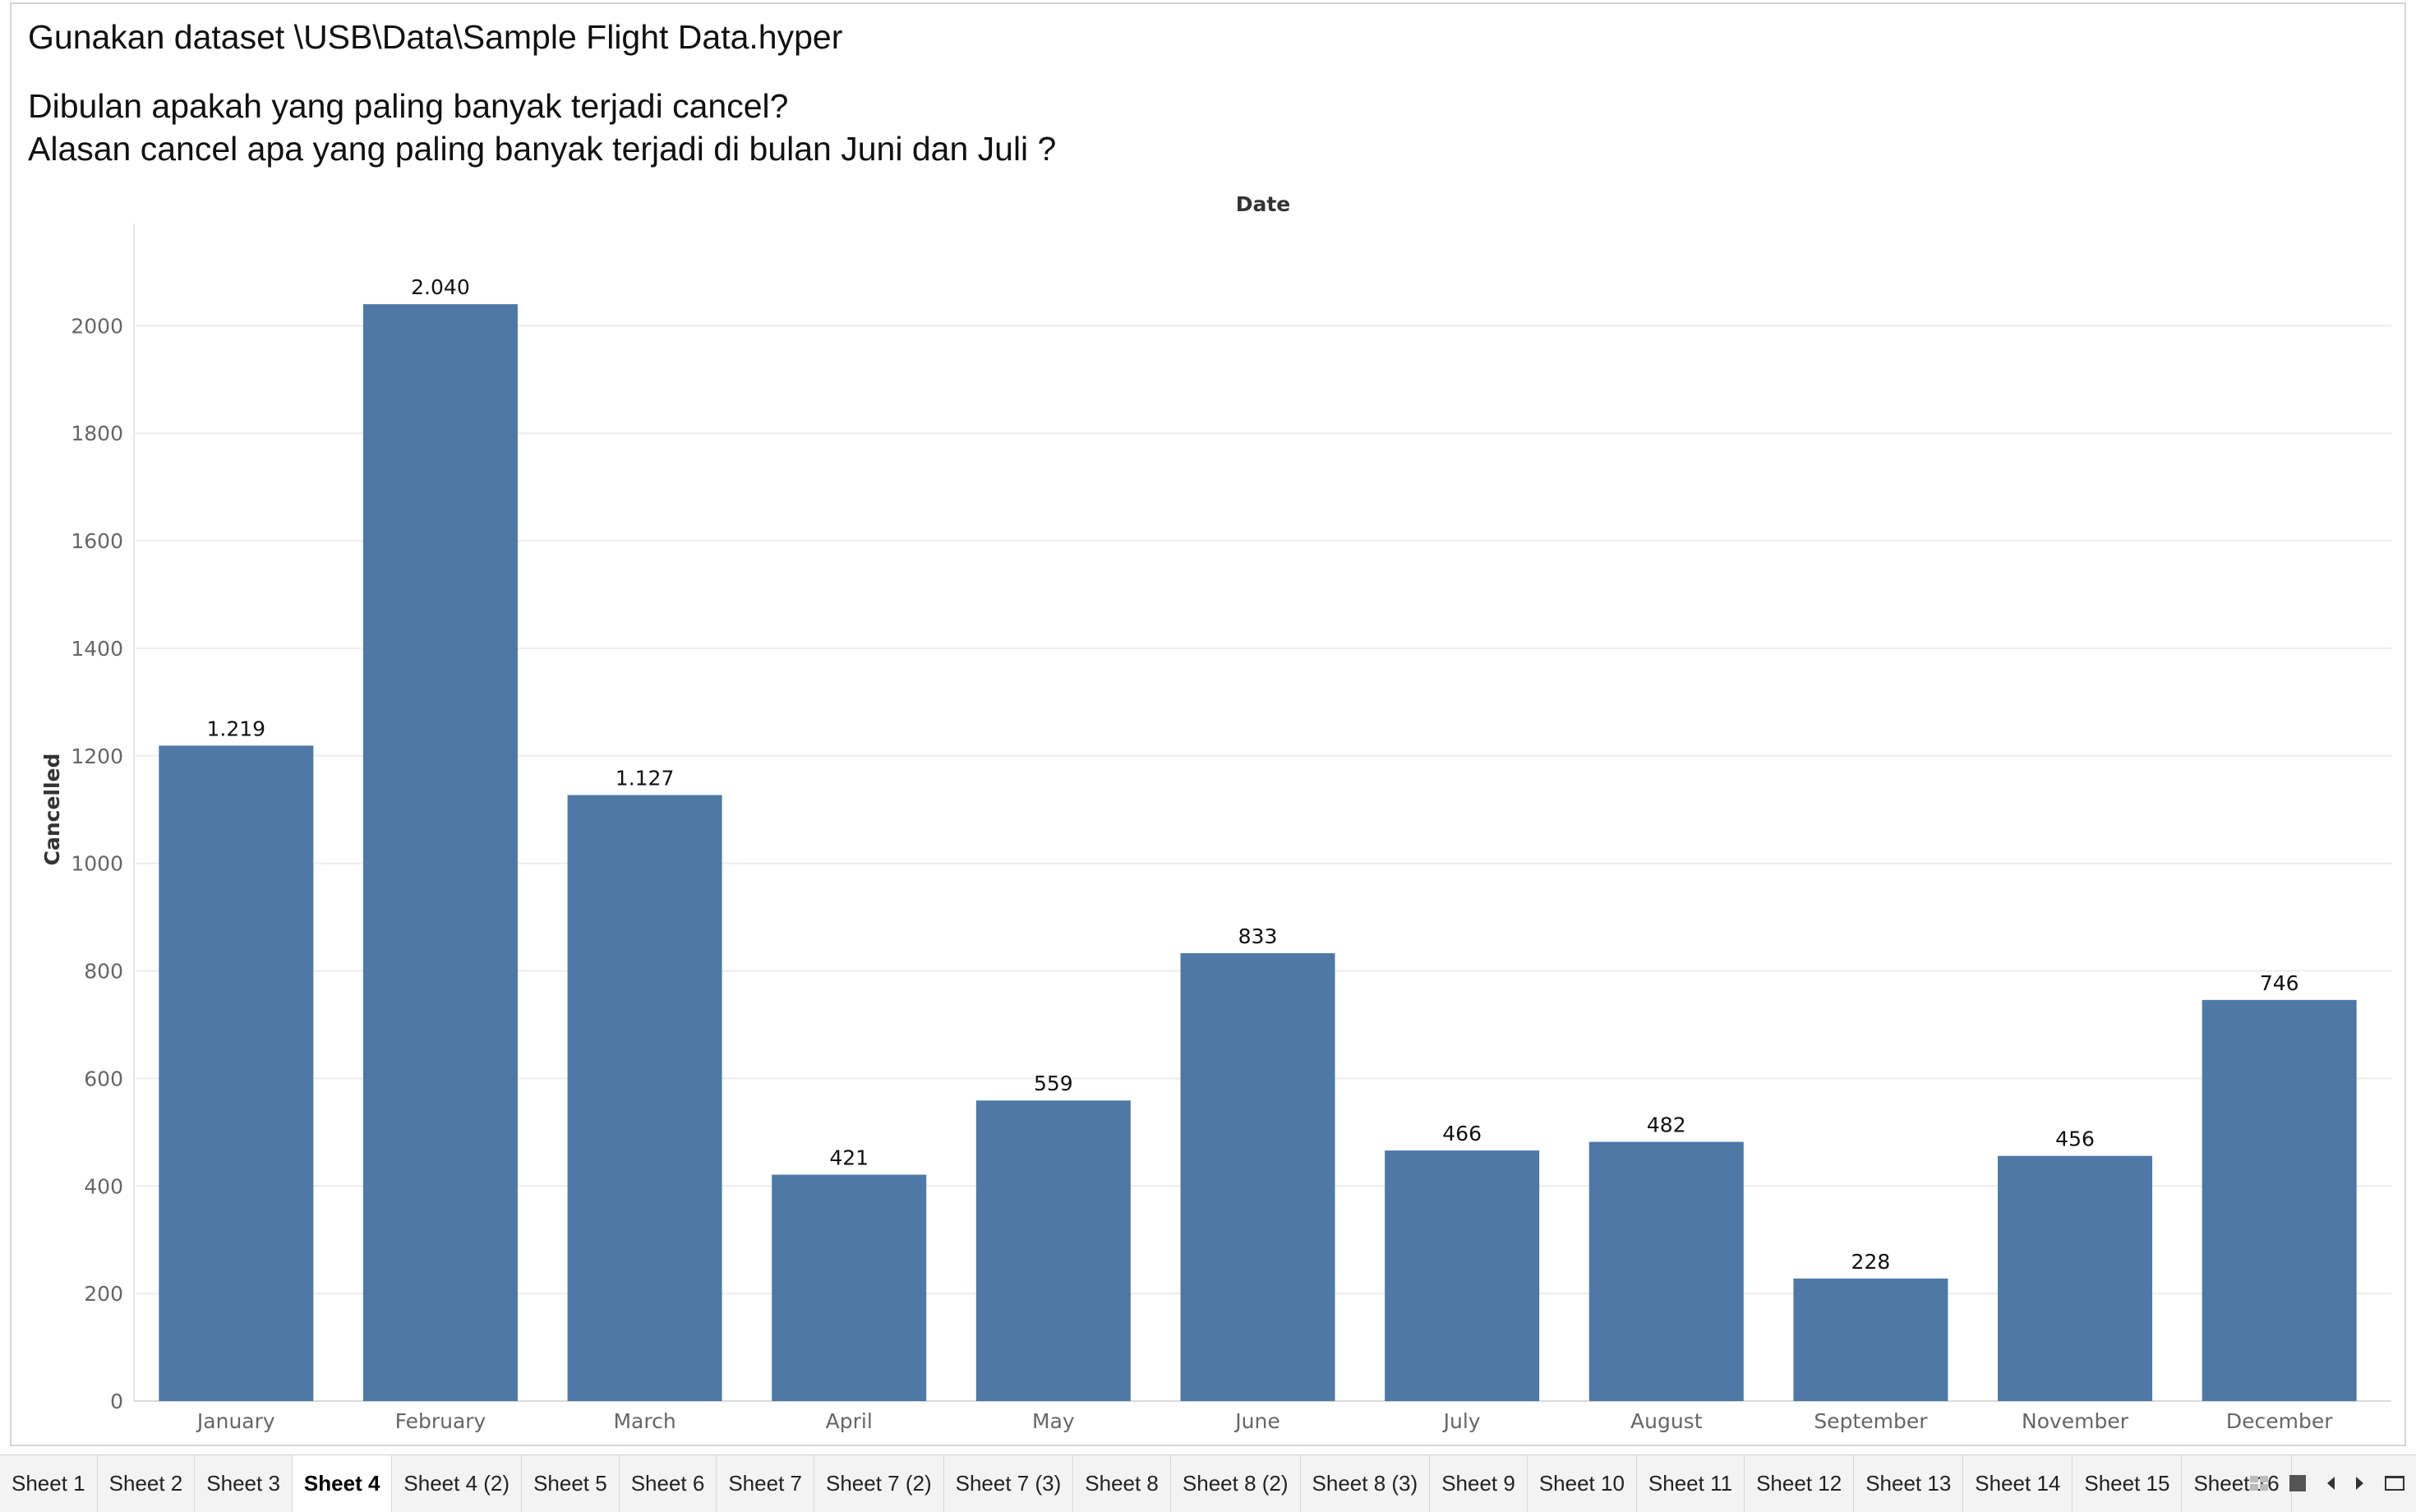 This screenshot has height=1512, width=2416. I want to click on presentation-icon, so click(2394, 1484).